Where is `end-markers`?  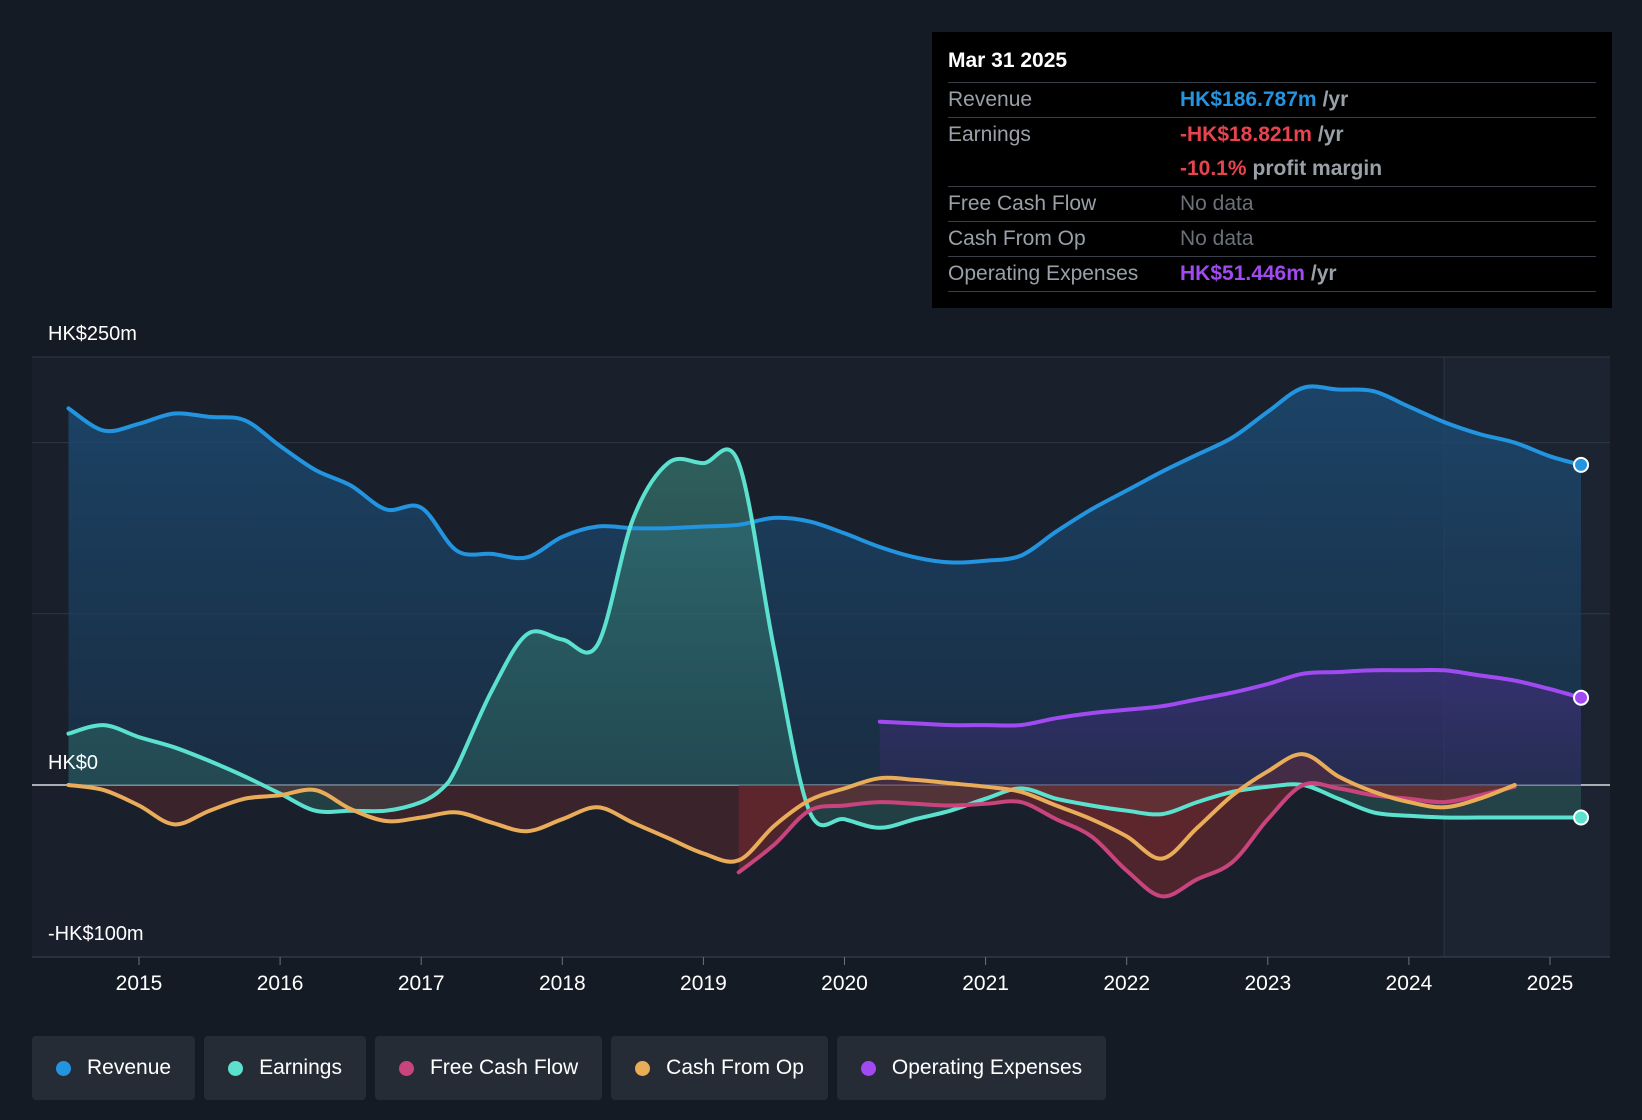
end-markers is located at coordinates (1581, 641).